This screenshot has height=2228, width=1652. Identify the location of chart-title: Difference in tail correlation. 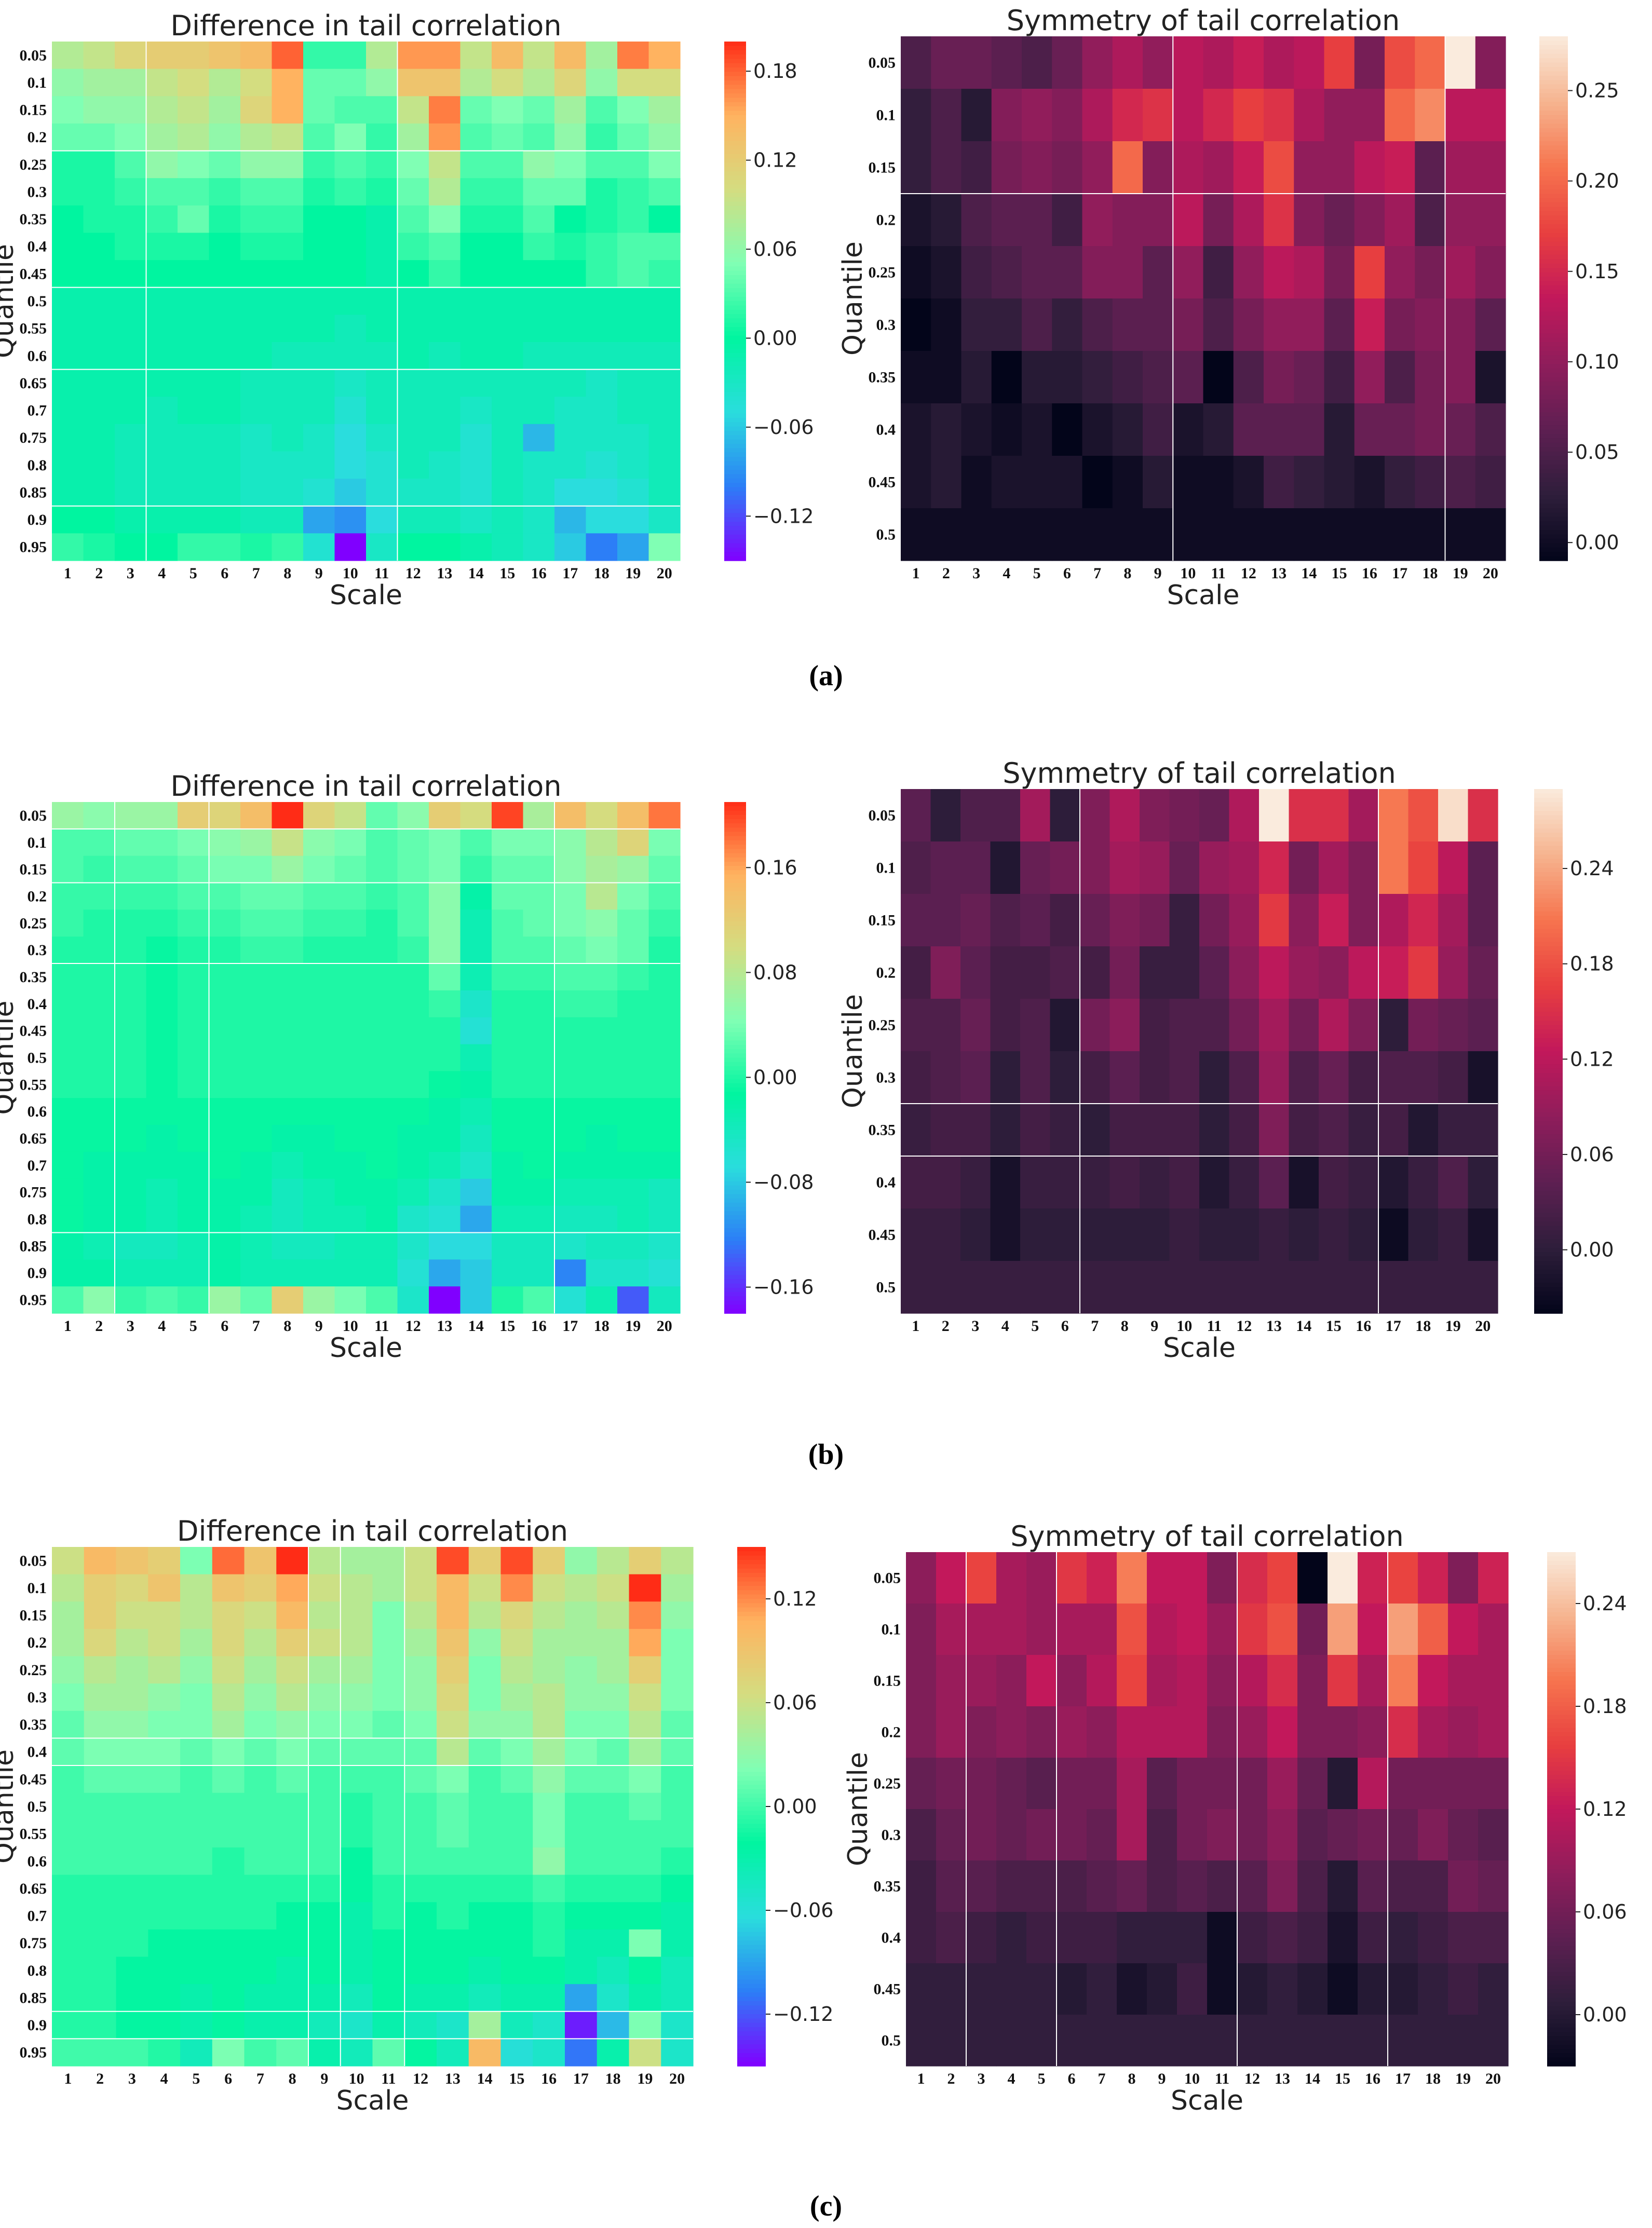
(366, 25).